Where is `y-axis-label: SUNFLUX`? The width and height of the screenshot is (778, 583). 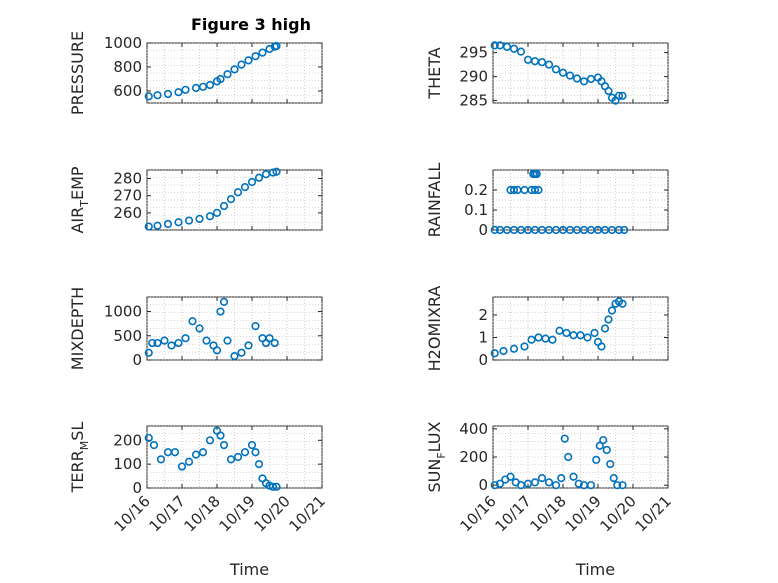
y-axis-label: SUNFLUX is located at coordinates (436, 456).